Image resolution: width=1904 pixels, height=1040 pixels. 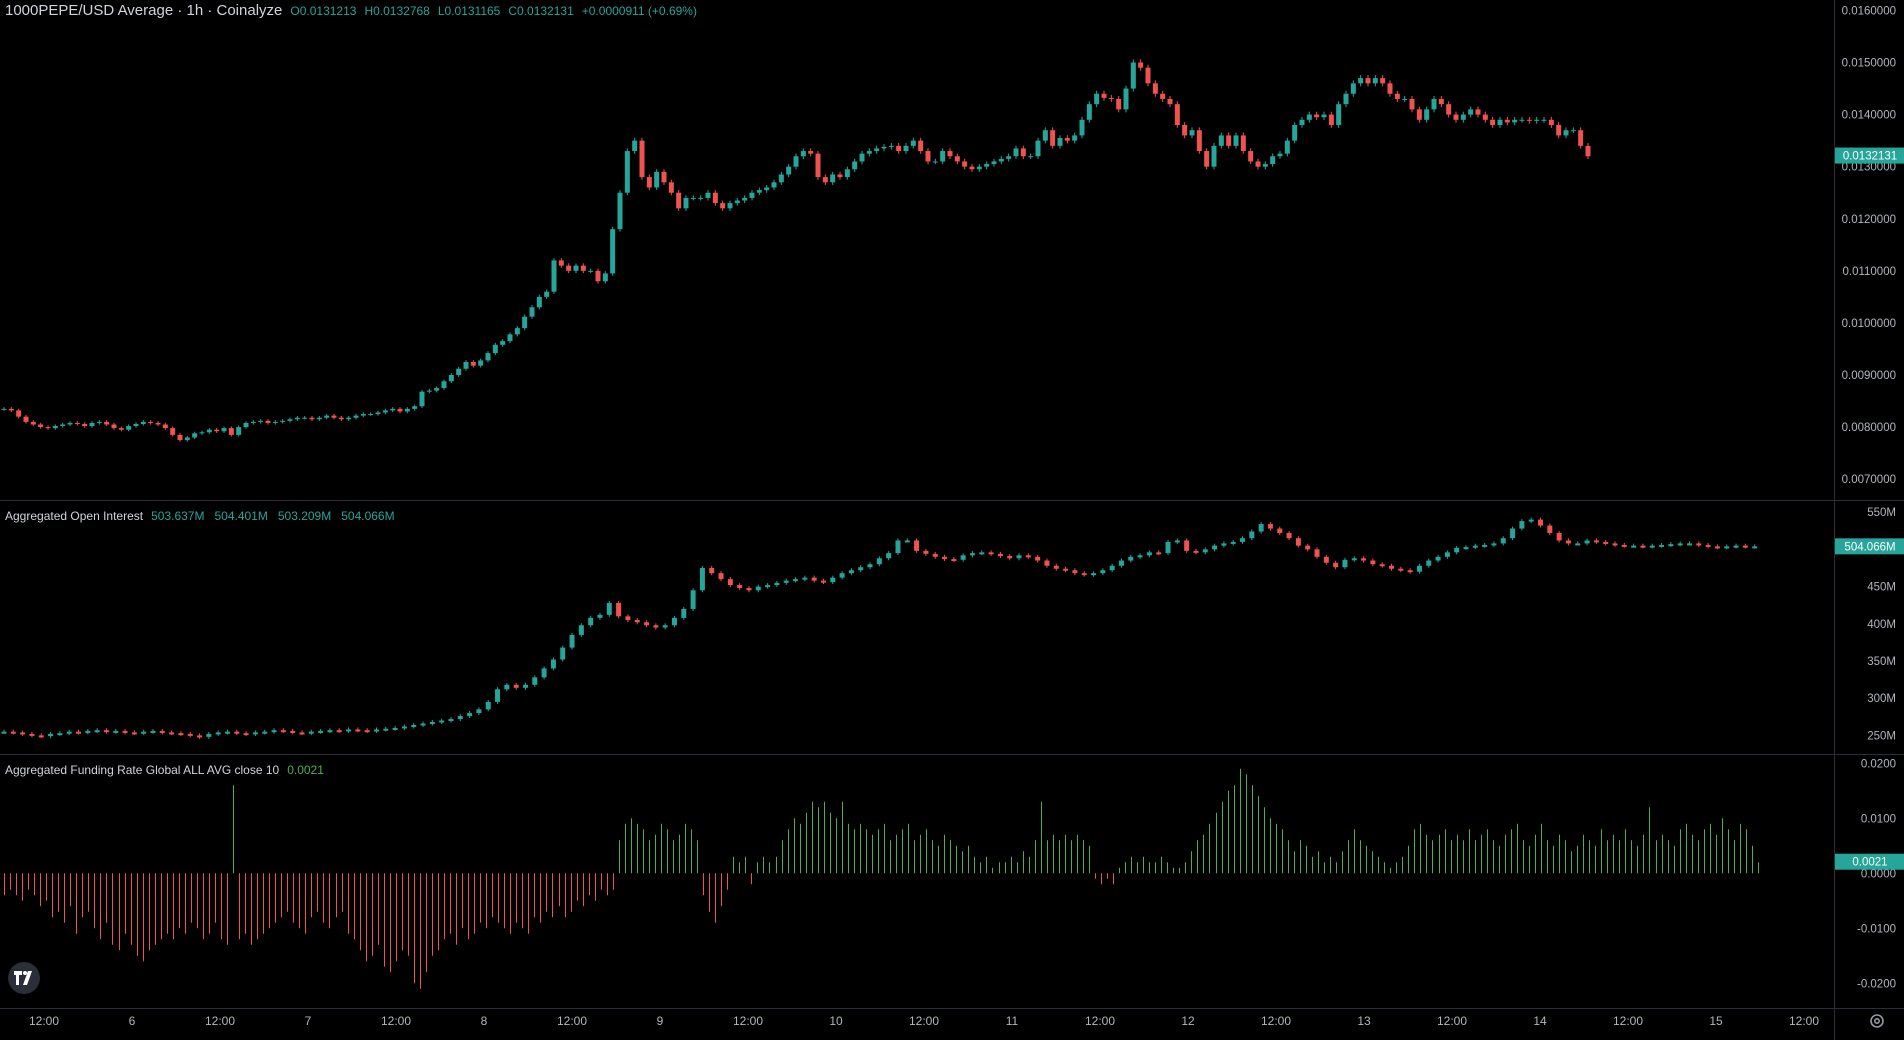 What do you see at coordinates (1877, 1021) in the screenshot?
I see `settings-gear-icon` at bounding box center [1877, 1021].